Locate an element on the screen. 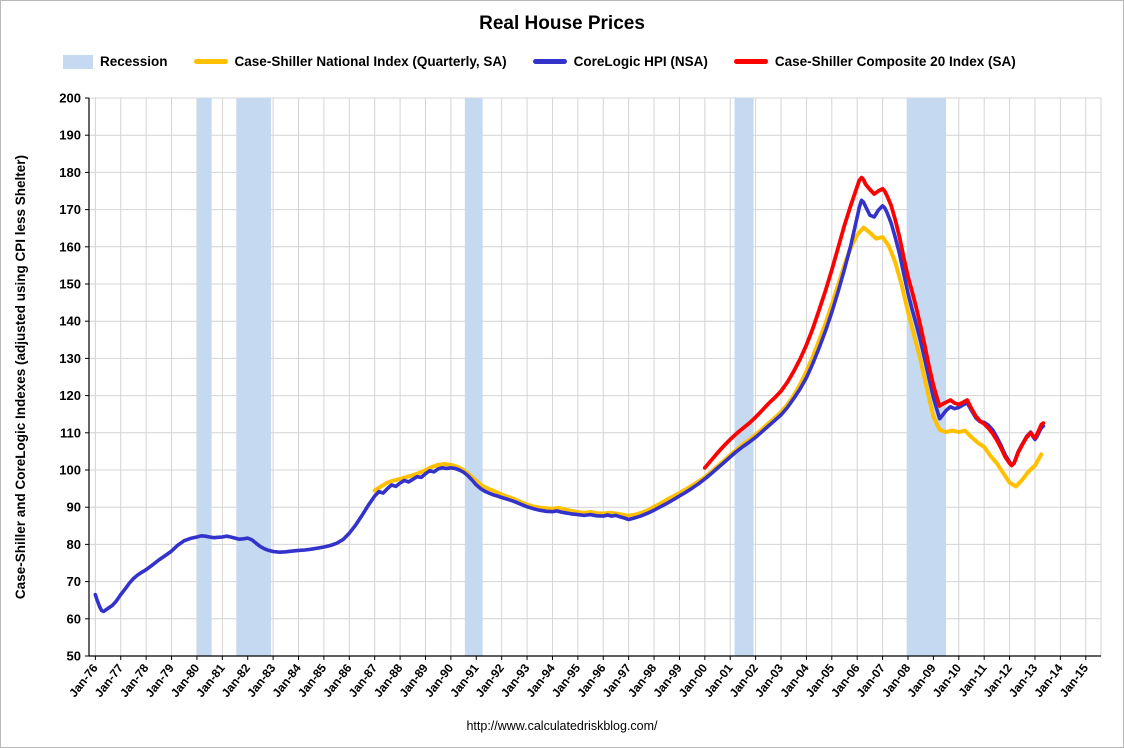 The image size is (1124, 748). svg-text: 80 is located at coordinates (74, 544).